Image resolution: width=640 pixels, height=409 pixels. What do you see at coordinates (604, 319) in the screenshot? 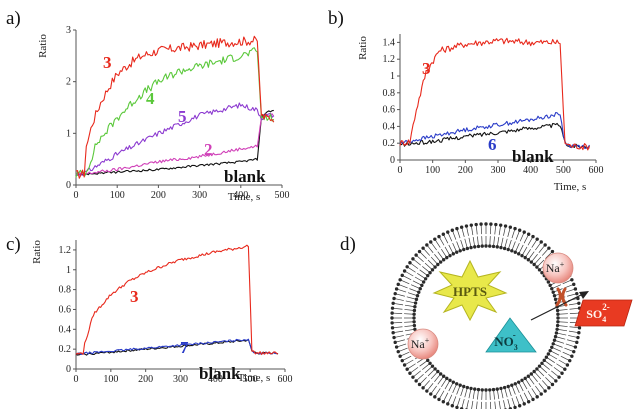
I see `sulfate-subscript: 4` at bounding box center [604, 319].